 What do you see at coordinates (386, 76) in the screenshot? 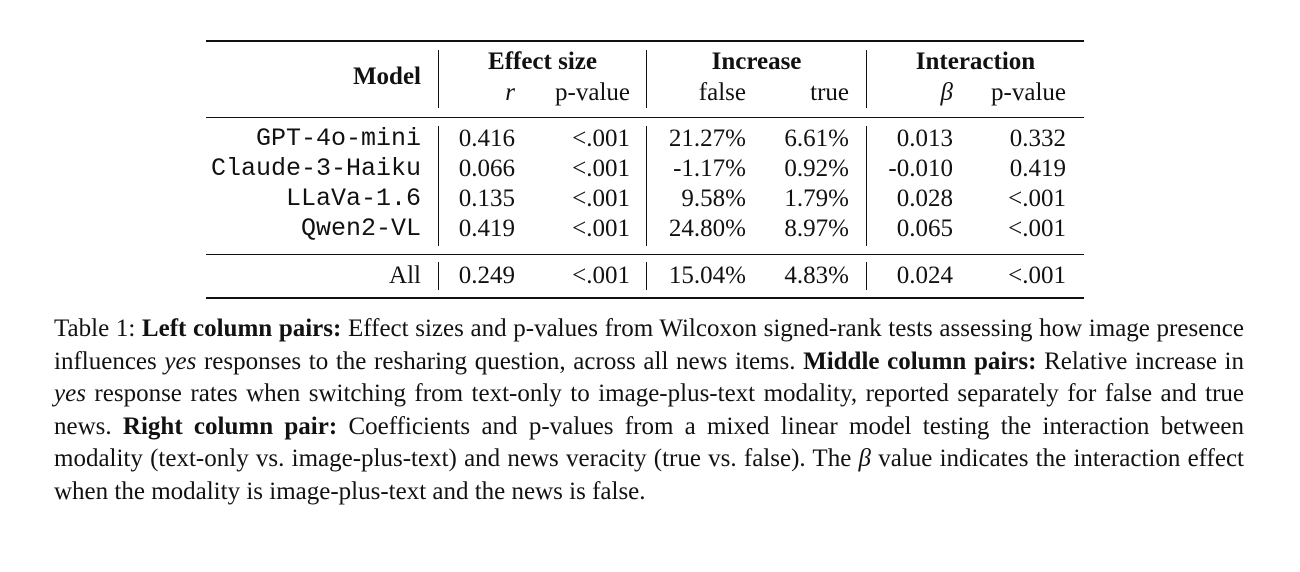
I see `header-model: Model` at bounding box center [386, 76].